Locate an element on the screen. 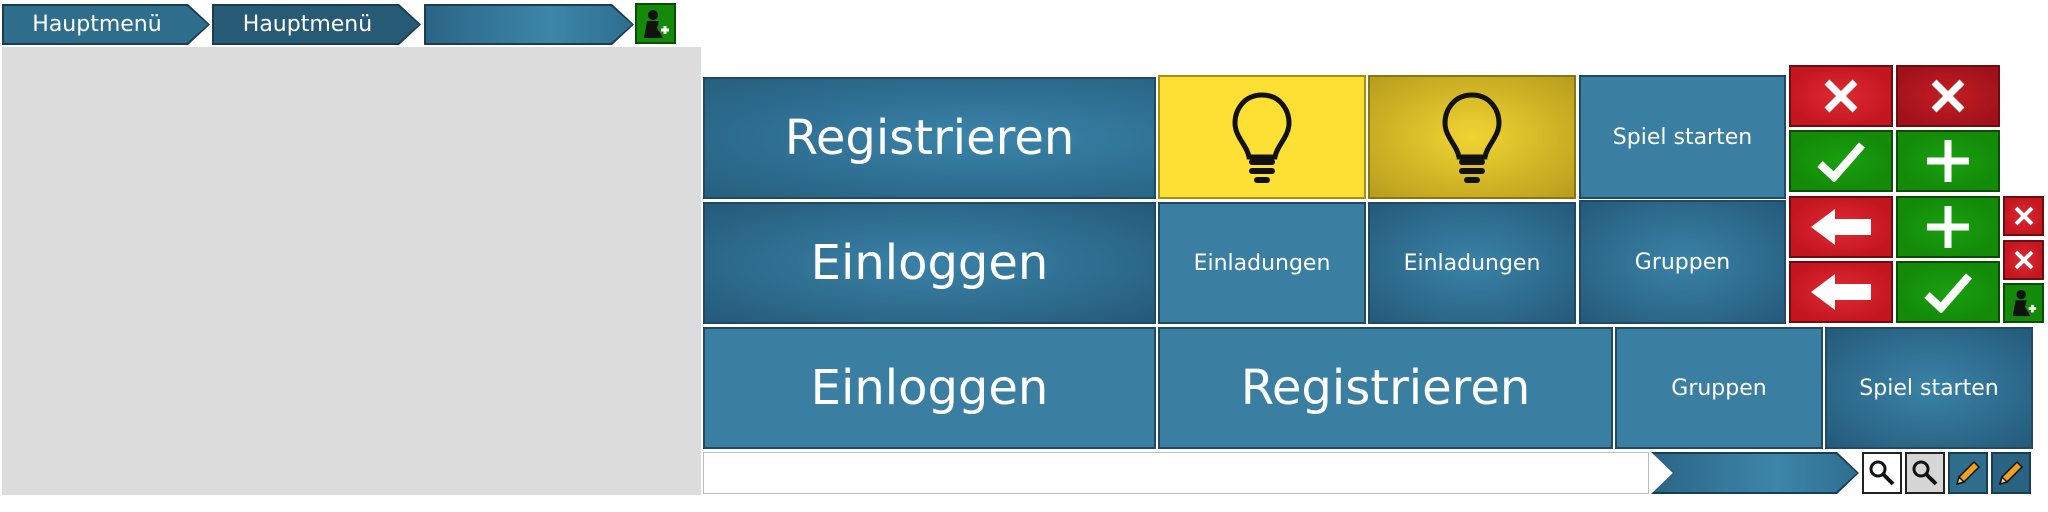  login-tile: Einloggen is located at coordinates (929, 263).